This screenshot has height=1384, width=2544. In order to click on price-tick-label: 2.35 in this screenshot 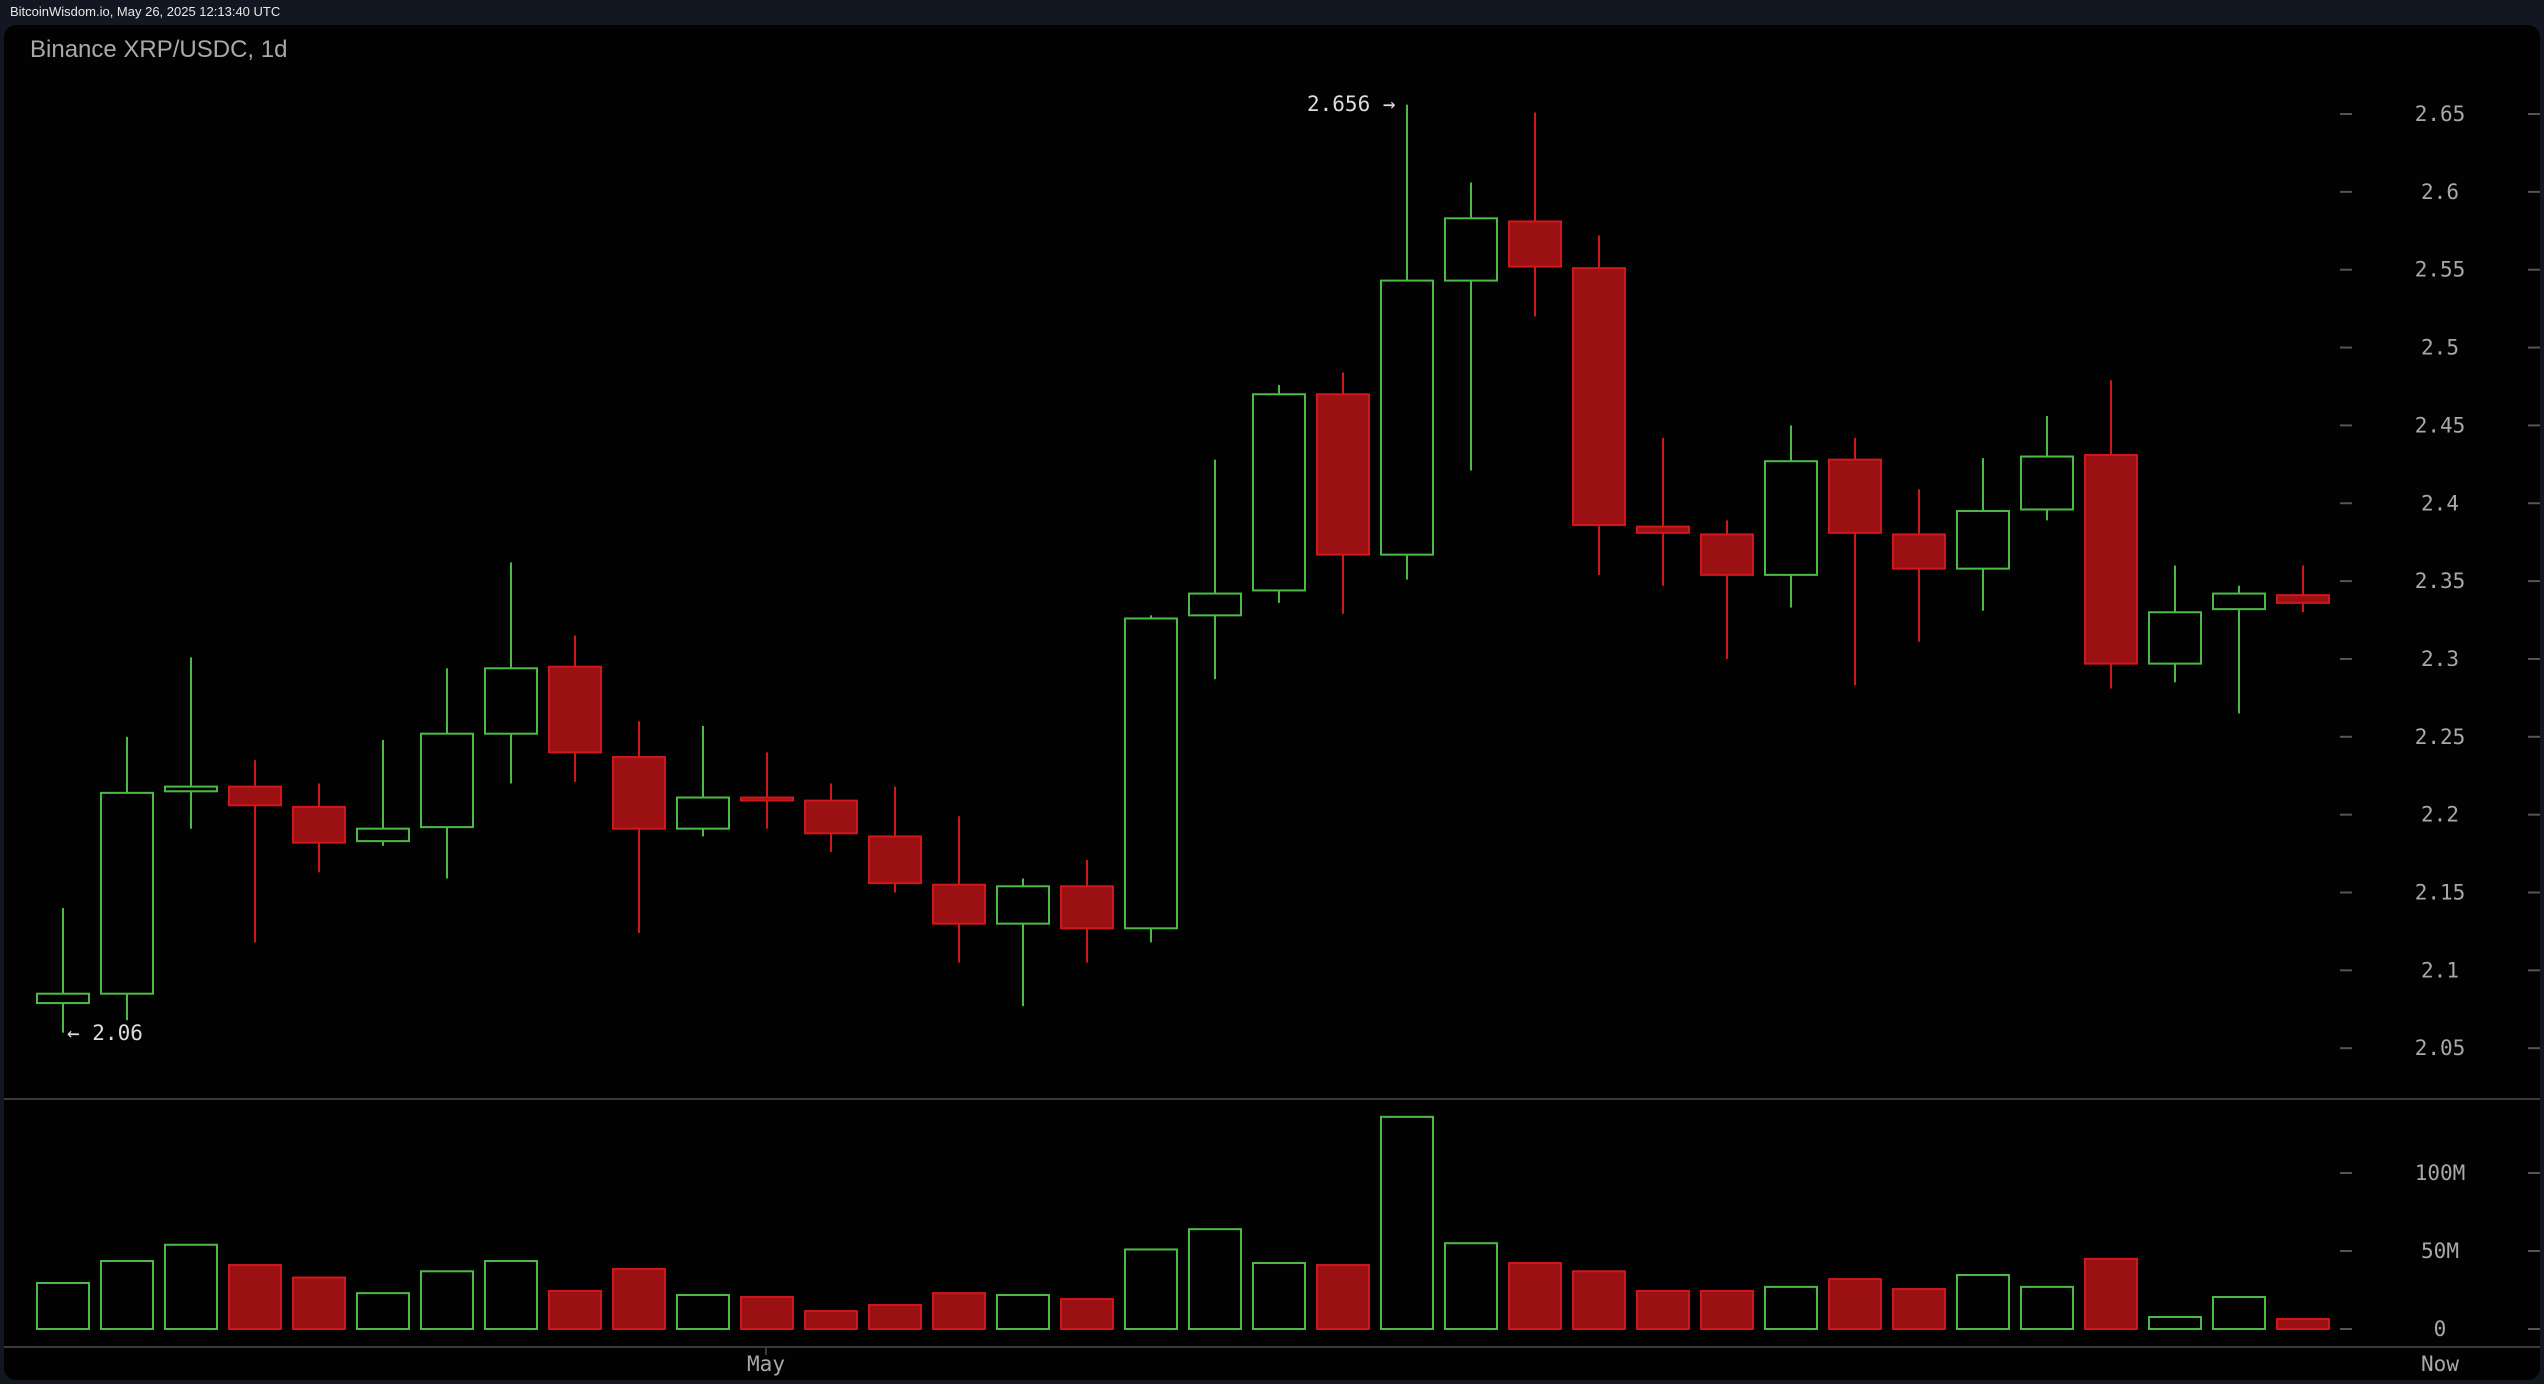, I will do `click(2440, 581)`.